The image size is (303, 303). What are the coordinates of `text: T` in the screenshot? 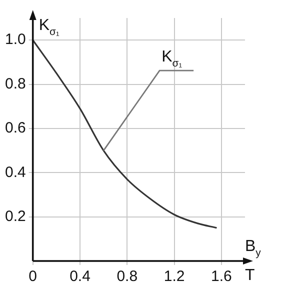 It's located at (250, 275).